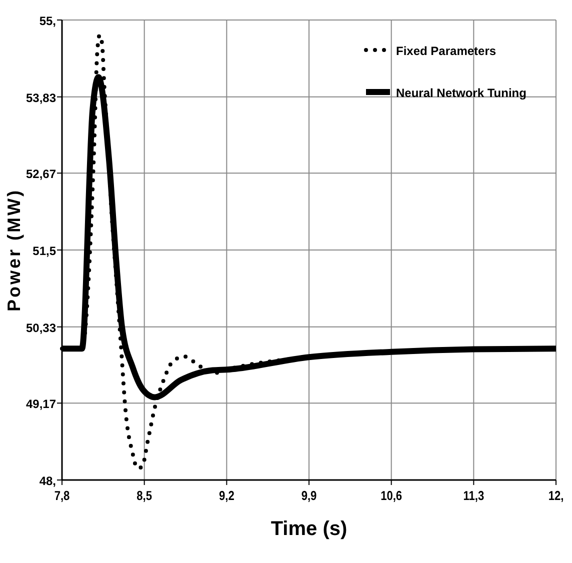 The width and height of the screenshot is (572, 563). I want to click on x-tick-label: 9,2, so click(226, 496).